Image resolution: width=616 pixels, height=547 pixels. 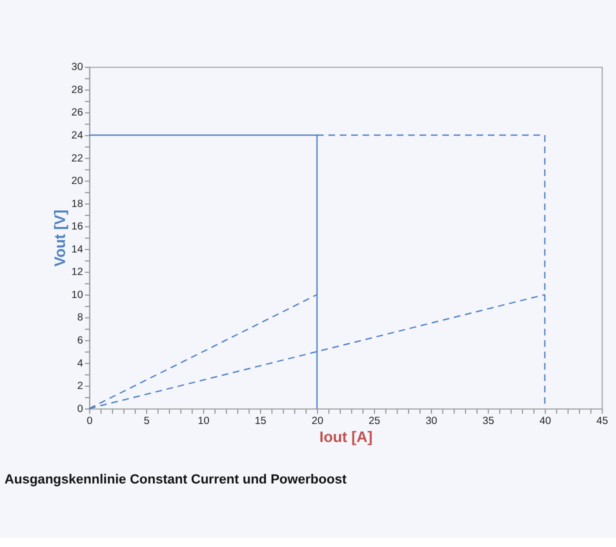 I want to click on x-tick-label: 5, so click(x=147, y=422).